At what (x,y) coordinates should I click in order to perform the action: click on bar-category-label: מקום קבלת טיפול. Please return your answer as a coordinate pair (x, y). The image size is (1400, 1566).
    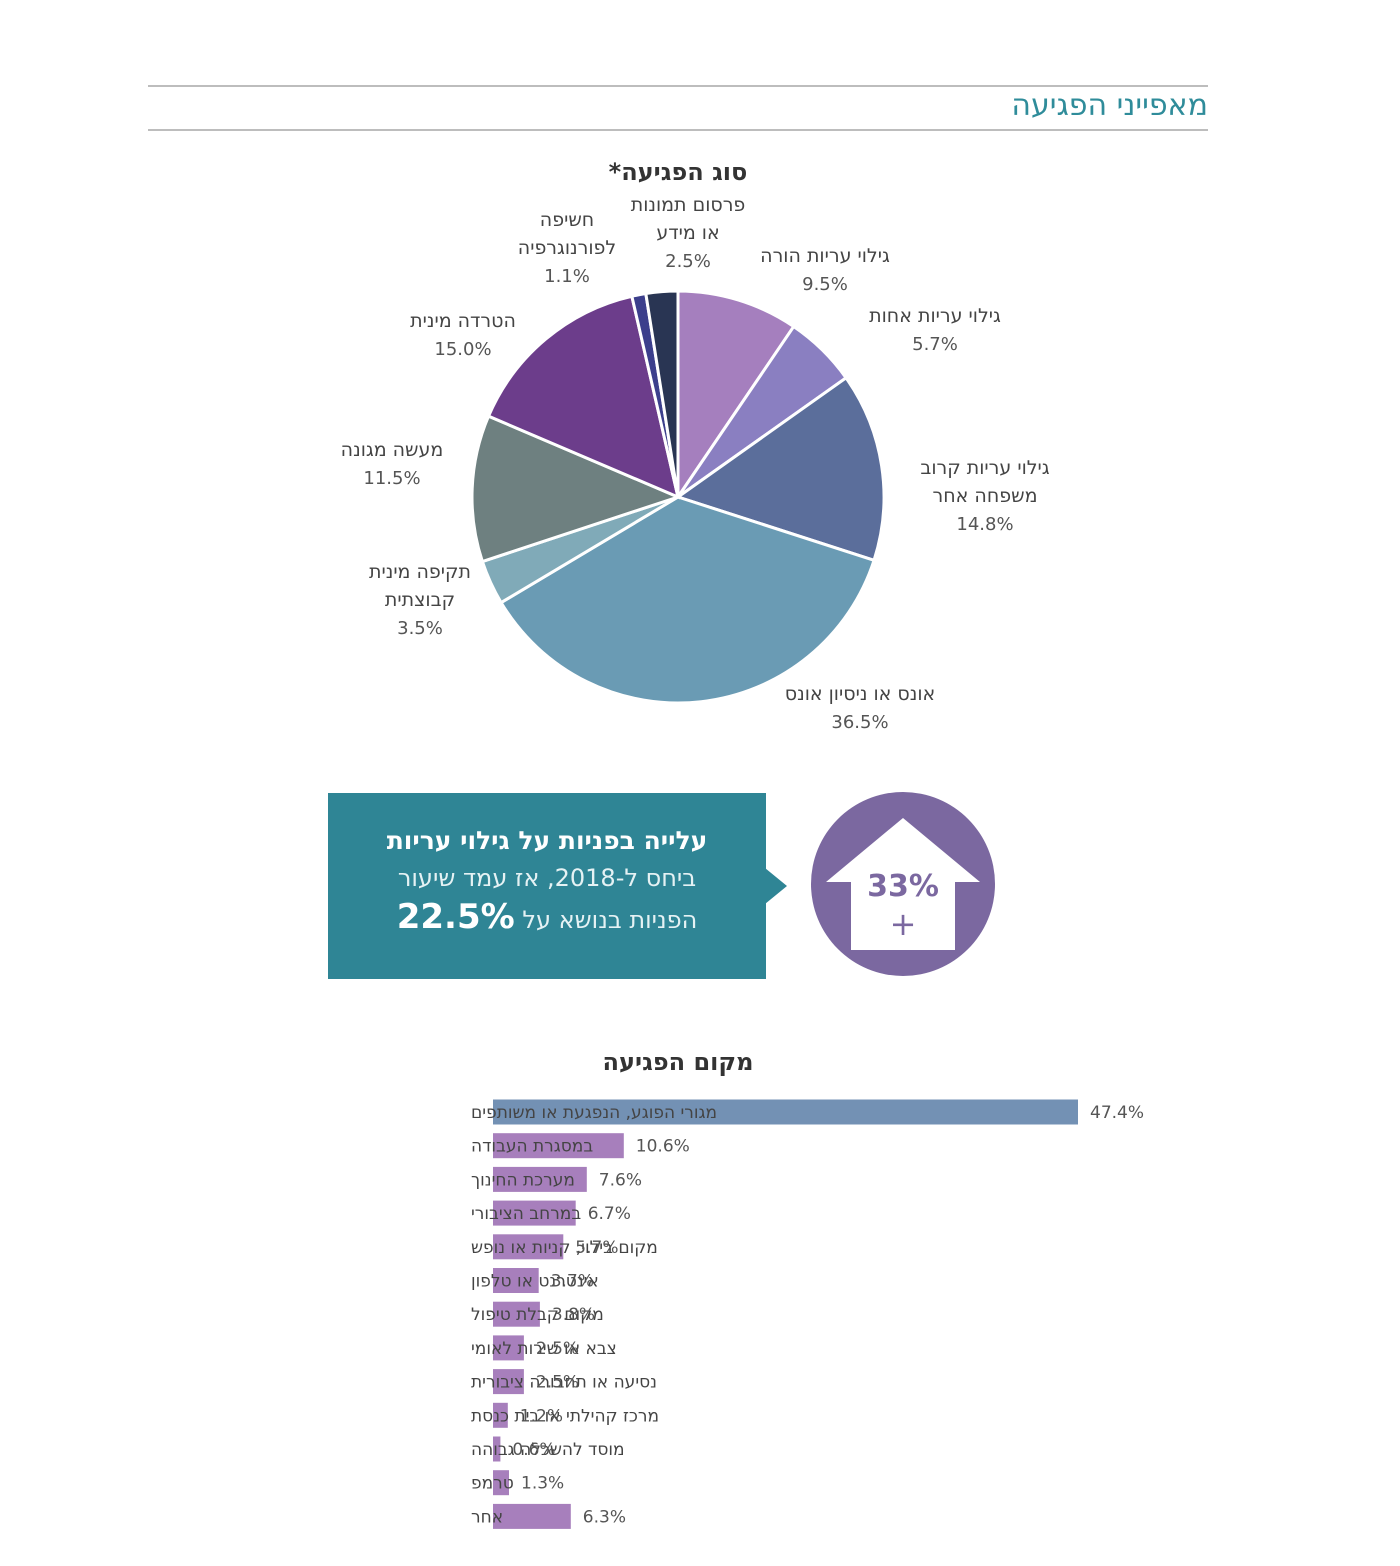
    Looking at the image, I should click on (537, 1315).